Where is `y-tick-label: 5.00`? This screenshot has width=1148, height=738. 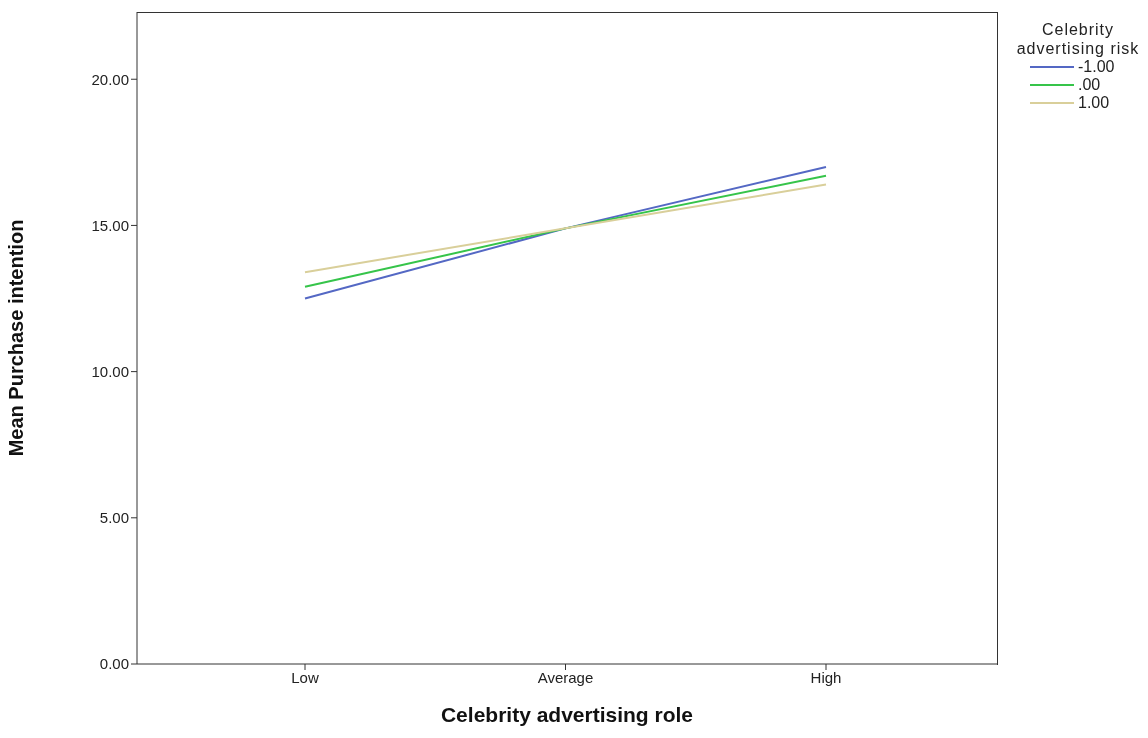 y-tick-label: 5.00 is located at coordinates (114, 518).